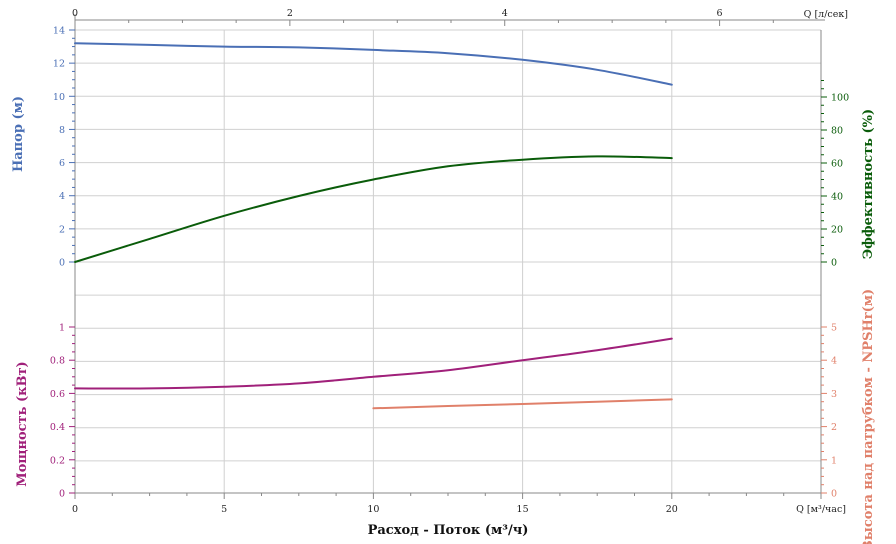 The height and width of the screenshot is (544, 896). What do you see at coordinates (837, 230) in the screenshot?
I see `efficiency-tick-label: 20` at bounding box center [837, 230].